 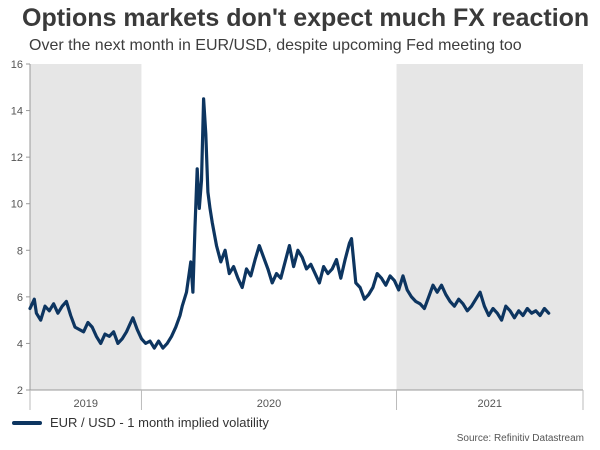 What do you see at coordinates (20, 298) in the screenshot?
I see `y-tick-label: 6` at bounding box center [20, 298].